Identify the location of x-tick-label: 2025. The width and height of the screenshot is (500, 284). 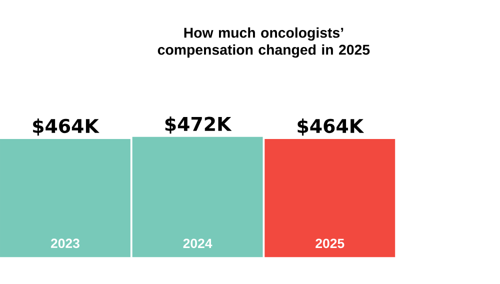
(330, 243).